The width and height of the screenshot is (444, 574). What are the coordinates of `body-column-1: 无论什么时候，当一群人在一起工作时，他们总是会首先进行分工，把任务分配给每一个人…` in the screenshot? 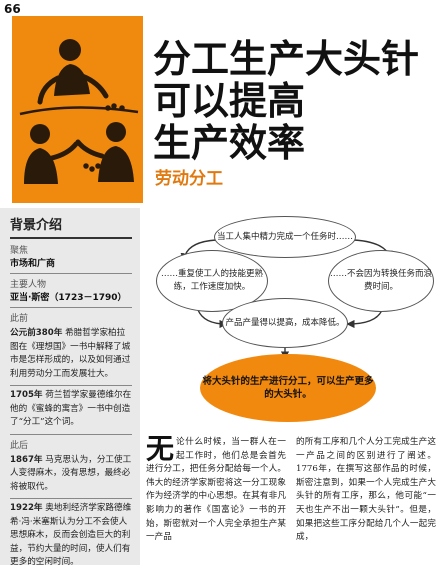 It's located at (216, 499).